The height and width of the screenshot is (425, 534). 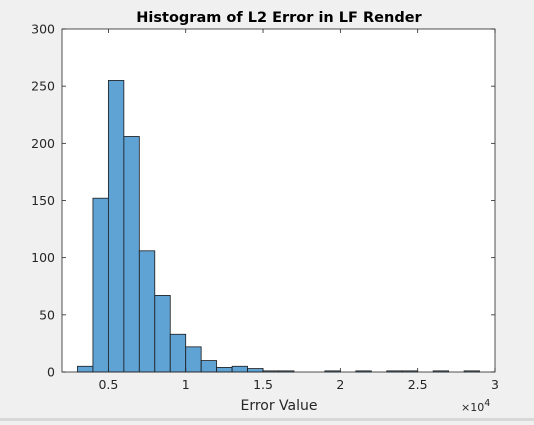 I want to click on x-tick-label: 1.5, so click(x=263, y=384).